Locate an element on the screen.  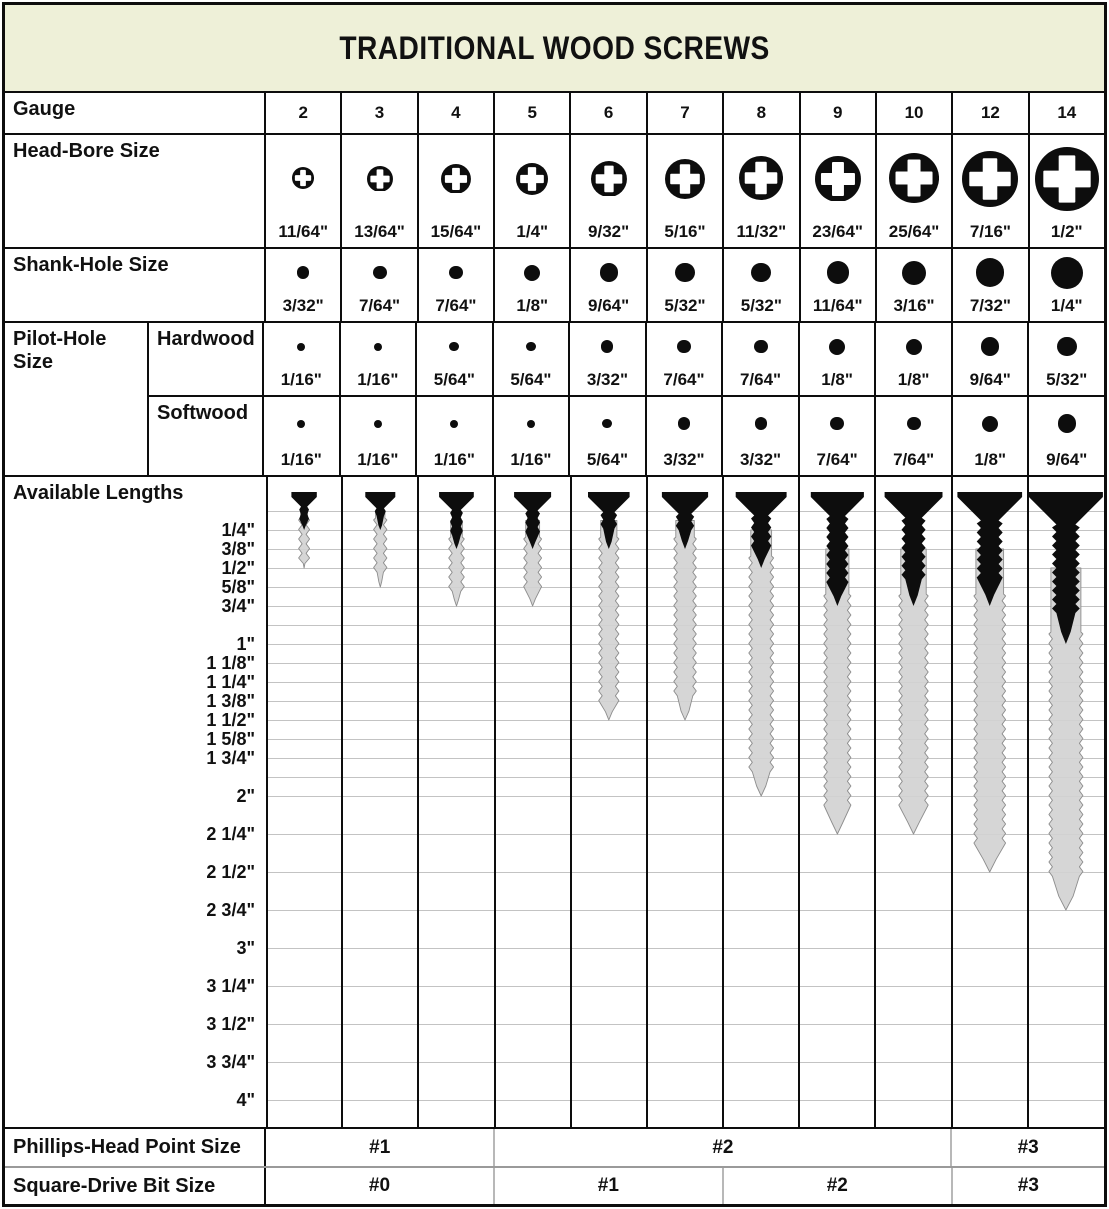
pilot_hardwood-cell: 1/16" is located at coordinates (379, 359).